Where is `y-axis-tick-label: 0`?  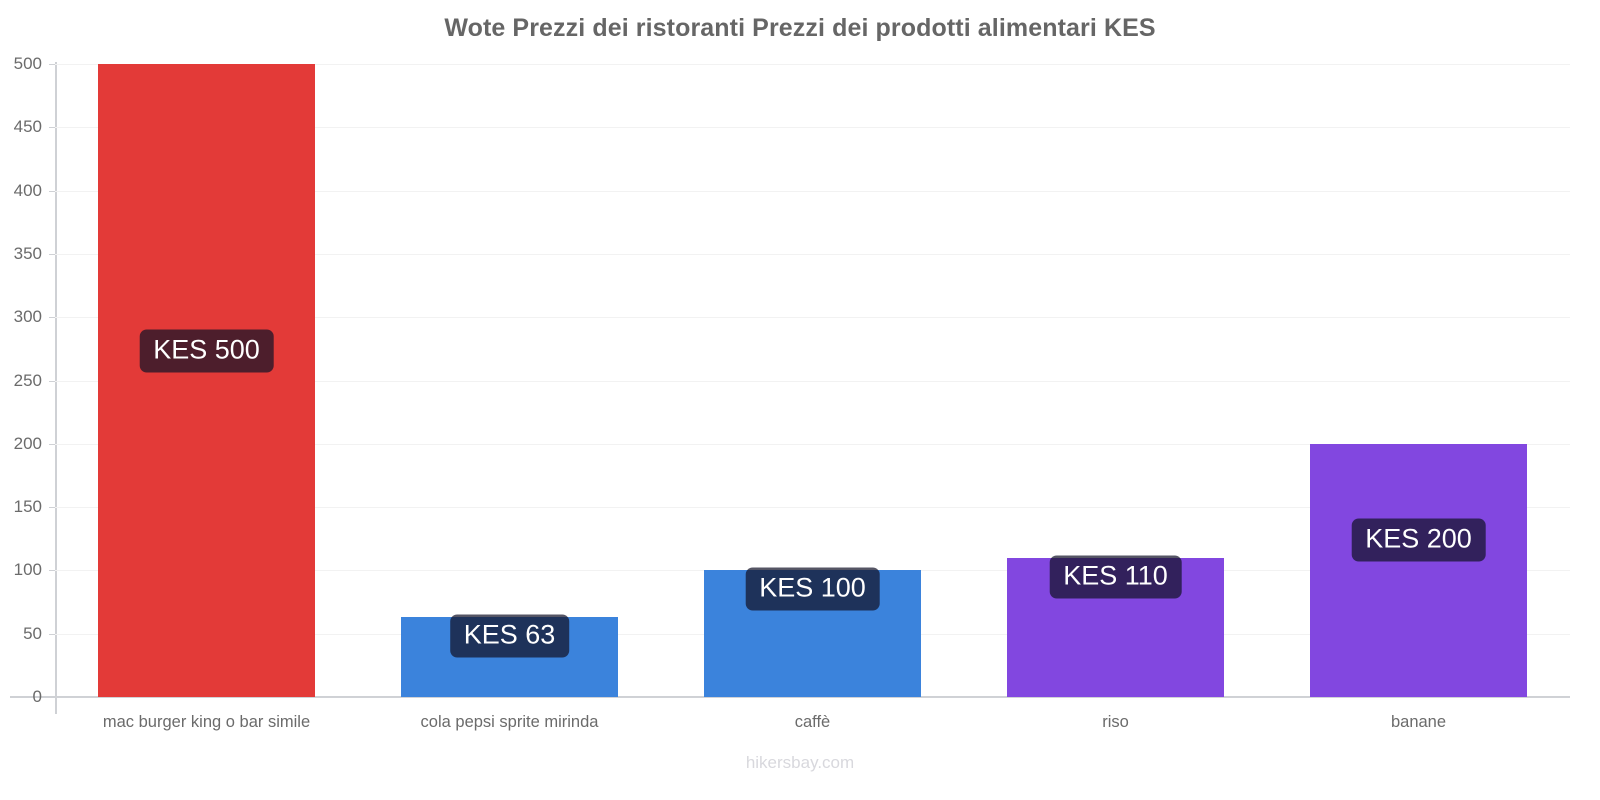
y-axis-tick-label: 0 is located at coordinates (37, 696).